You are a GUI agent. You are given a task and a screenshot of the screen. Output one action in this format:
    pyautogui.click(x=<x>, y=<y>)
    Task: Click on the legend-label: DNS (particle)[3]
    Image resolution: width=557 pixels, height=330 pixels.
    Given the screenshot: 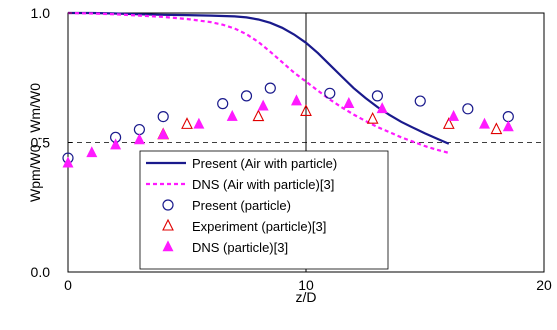 What is the action you would take?
    pyautogui.click(x=240, y=247)
    